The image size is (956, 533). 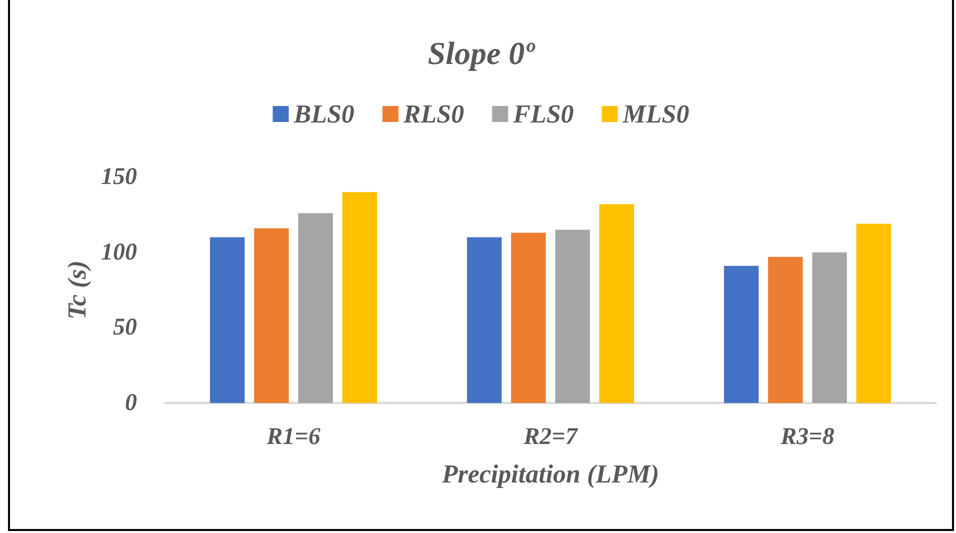 I want to click on legend-label: MLS0, so click(x=656, y=114).